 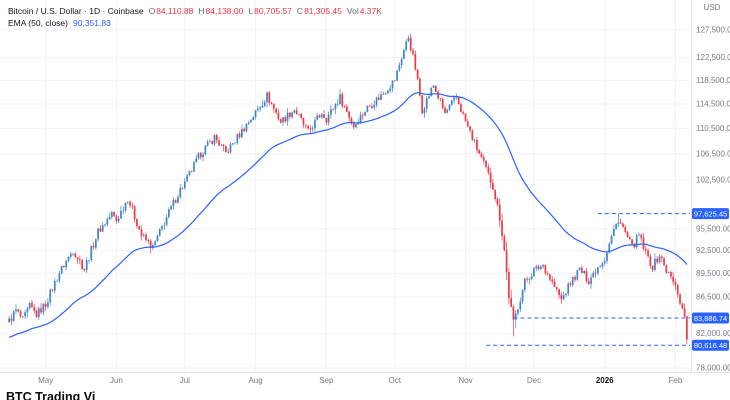 I want to click on time-axis-label: Dec, so click(x=534, y=380).